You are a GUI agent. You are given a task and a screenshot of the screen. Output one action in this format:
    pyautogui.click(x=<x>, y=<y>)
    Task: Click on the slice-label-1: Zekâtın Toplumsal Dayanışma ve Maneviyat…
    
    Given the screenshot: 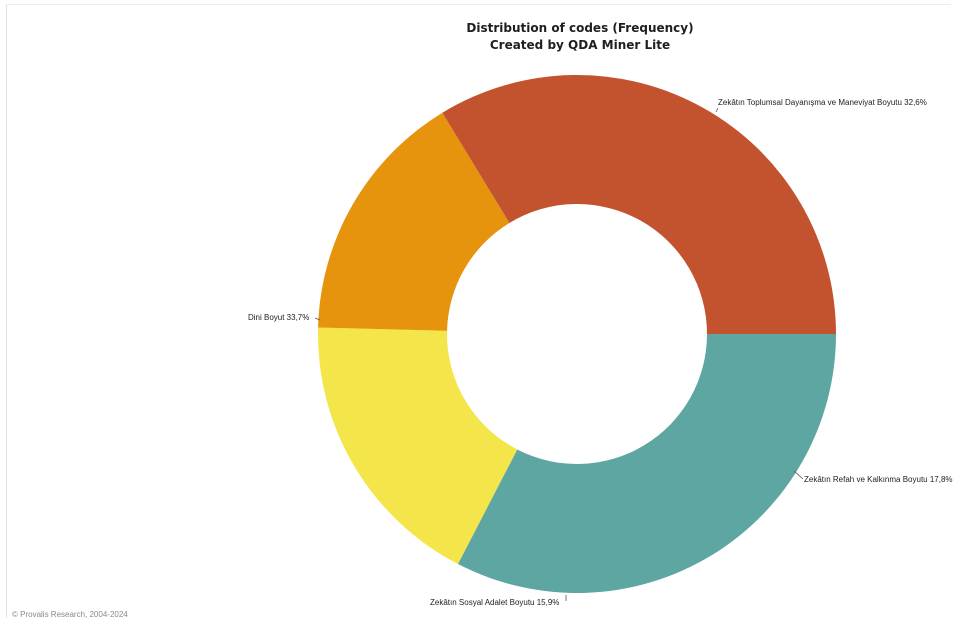 What is the action you would take?
    pyautogui.click(x=822, y=102)
    